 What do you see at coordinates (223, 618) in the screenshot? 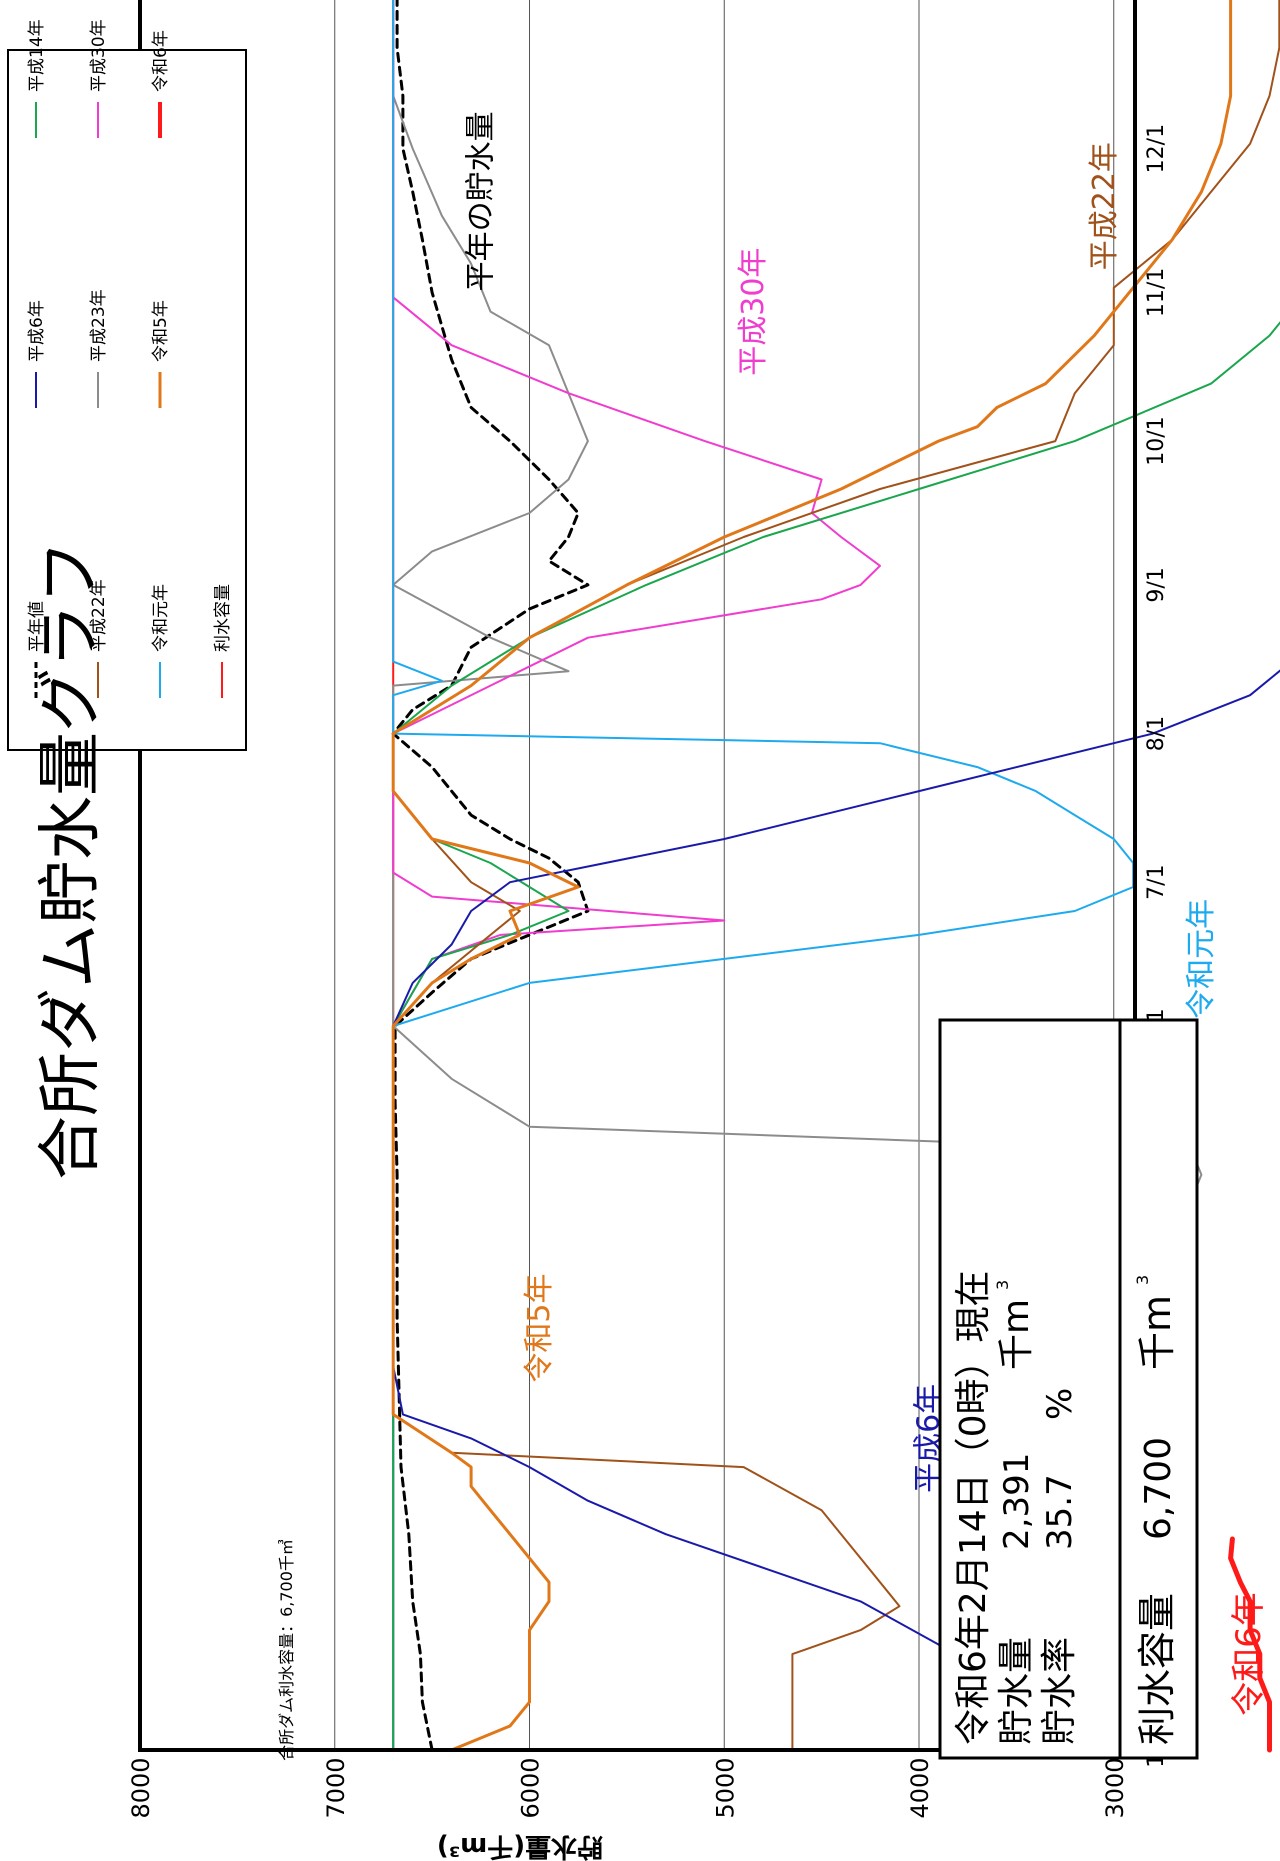
I see `legend-label-cap: 利水容量` at bounding box center [223, 618].